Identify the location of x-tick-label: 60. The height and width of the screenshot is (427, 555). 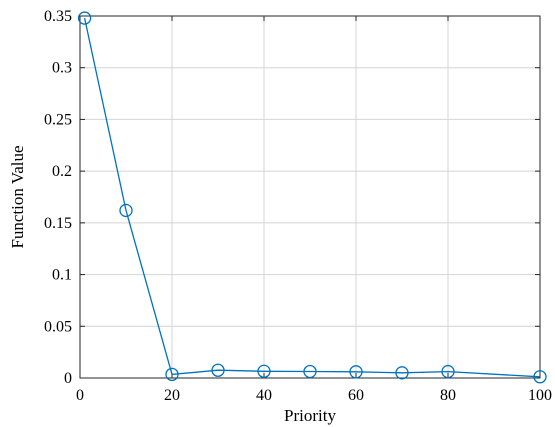
(356, 395).